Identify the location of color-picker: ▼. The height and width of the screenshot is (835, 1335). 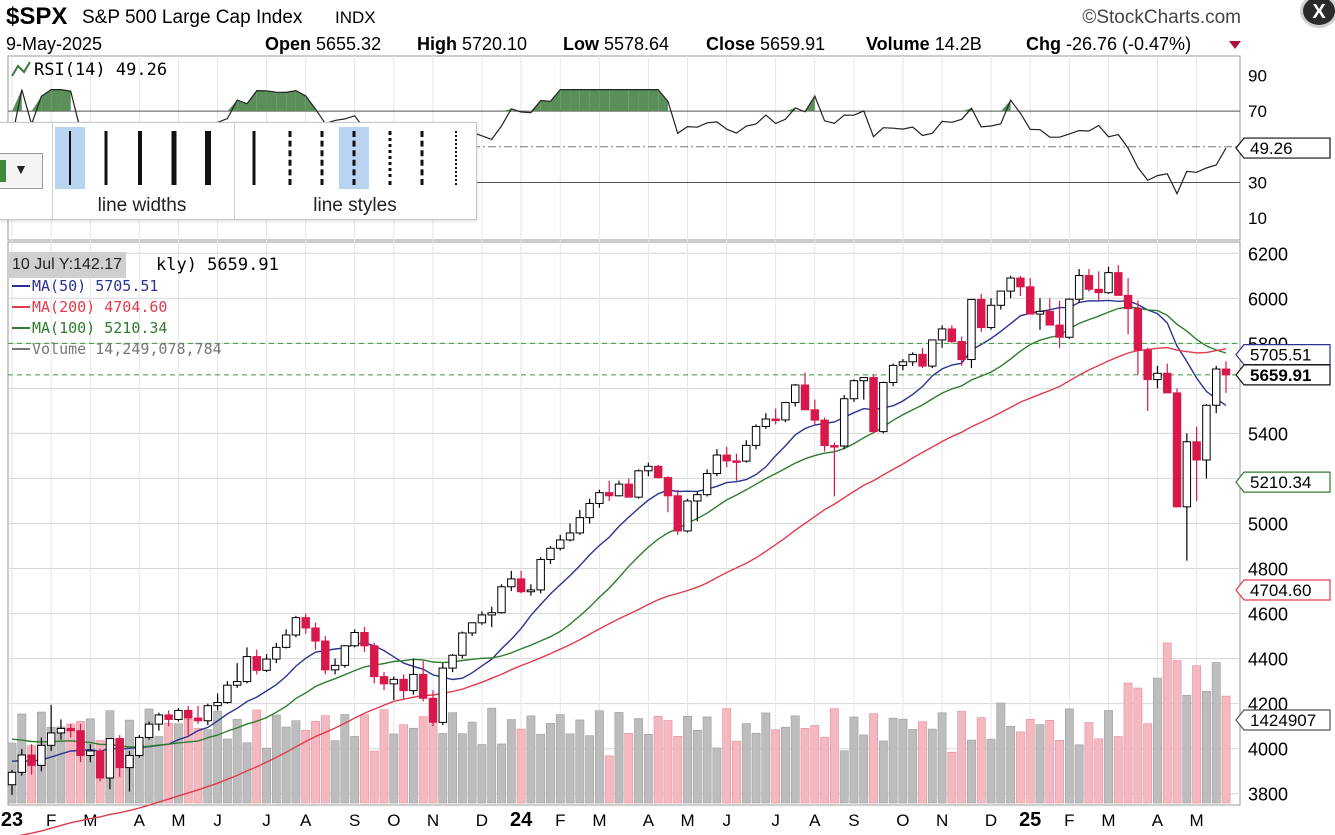
(21, 171).